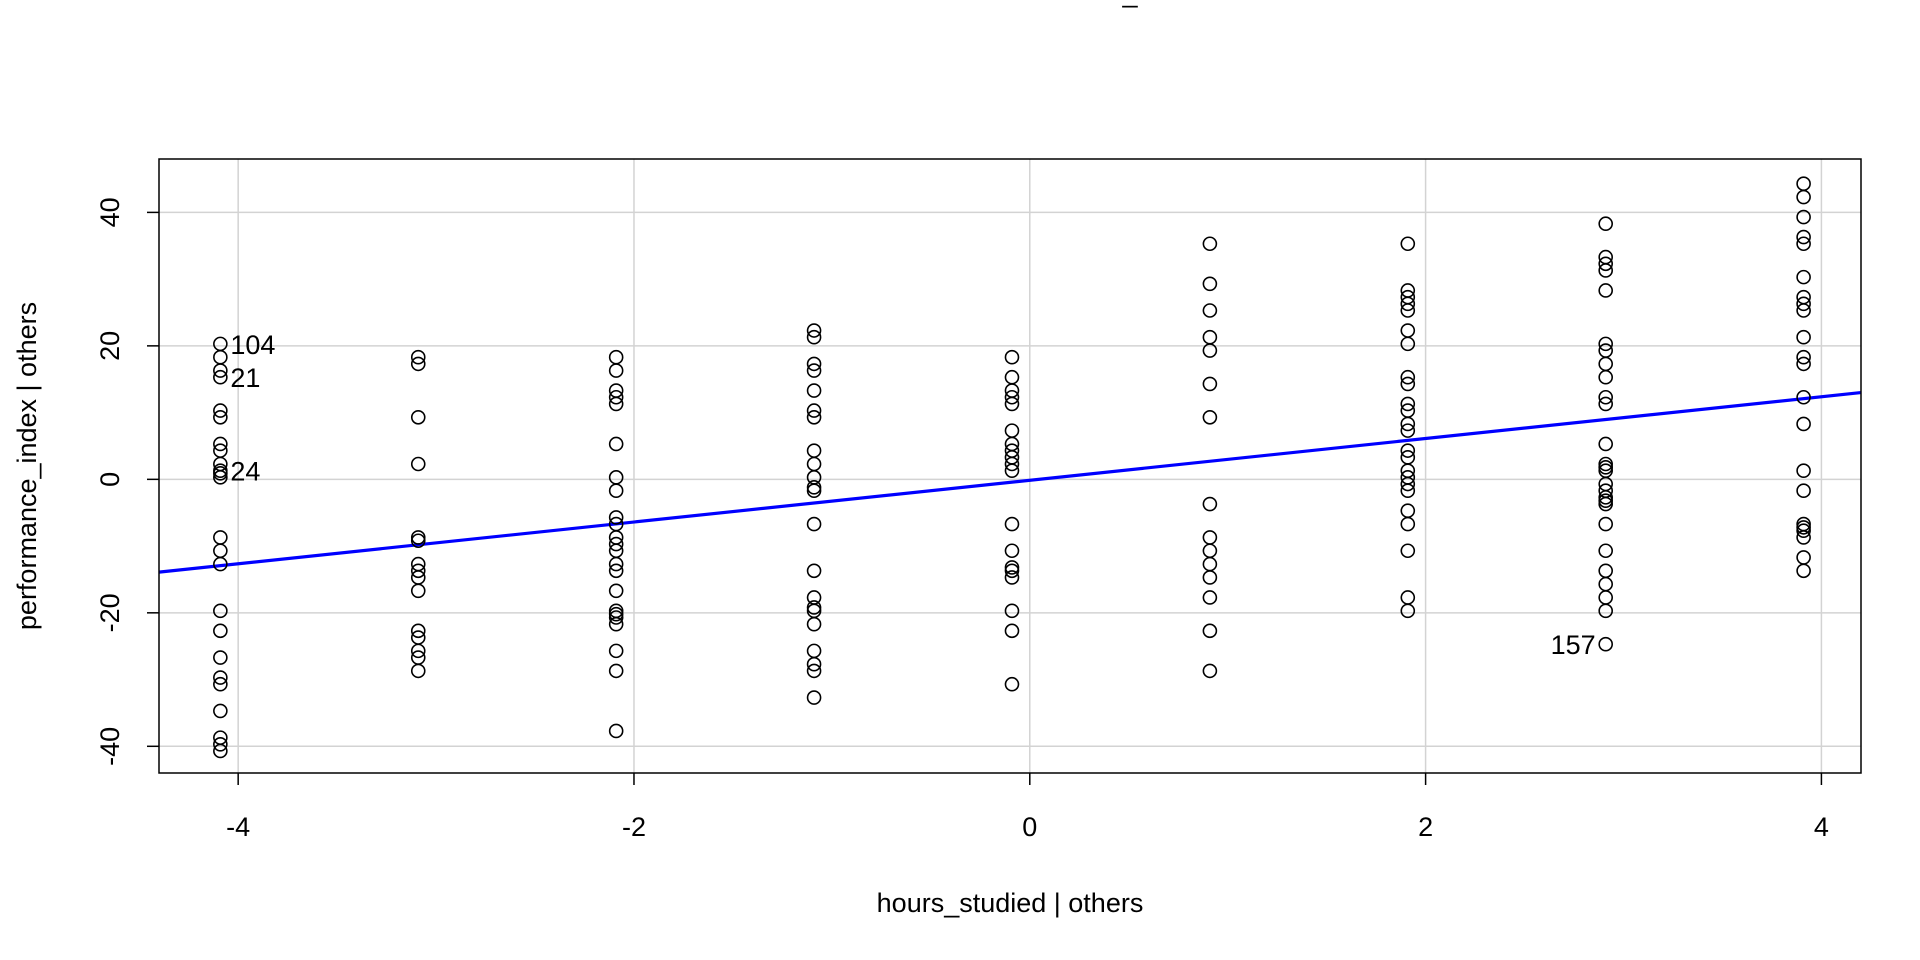  What do you see at coordinates (252, 345) in the screenshot?
I see `point-label: 104` at bounding box center [252, 345].